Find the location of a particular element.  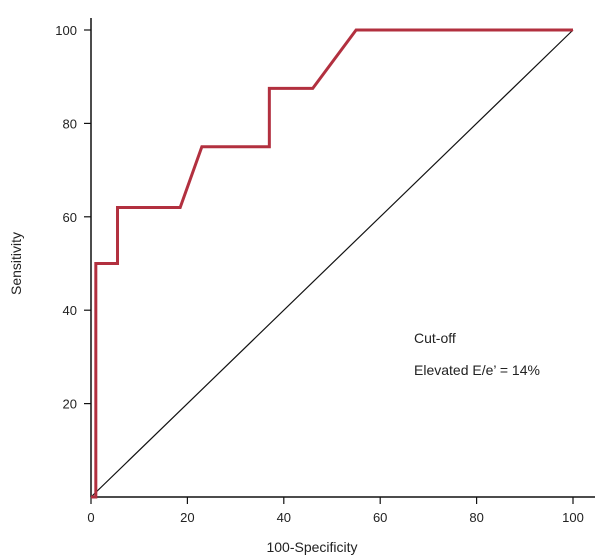

annotation-cutoff: Cut-off is located at coordinates (435, 338).